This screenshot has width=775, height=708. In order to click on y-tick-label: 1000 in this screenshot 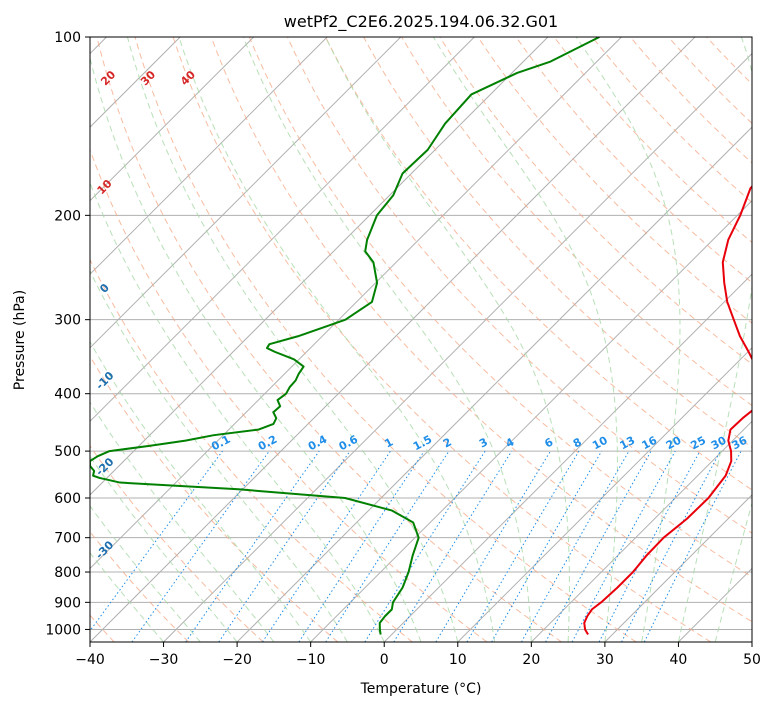, I will do `click(63, 630)`.